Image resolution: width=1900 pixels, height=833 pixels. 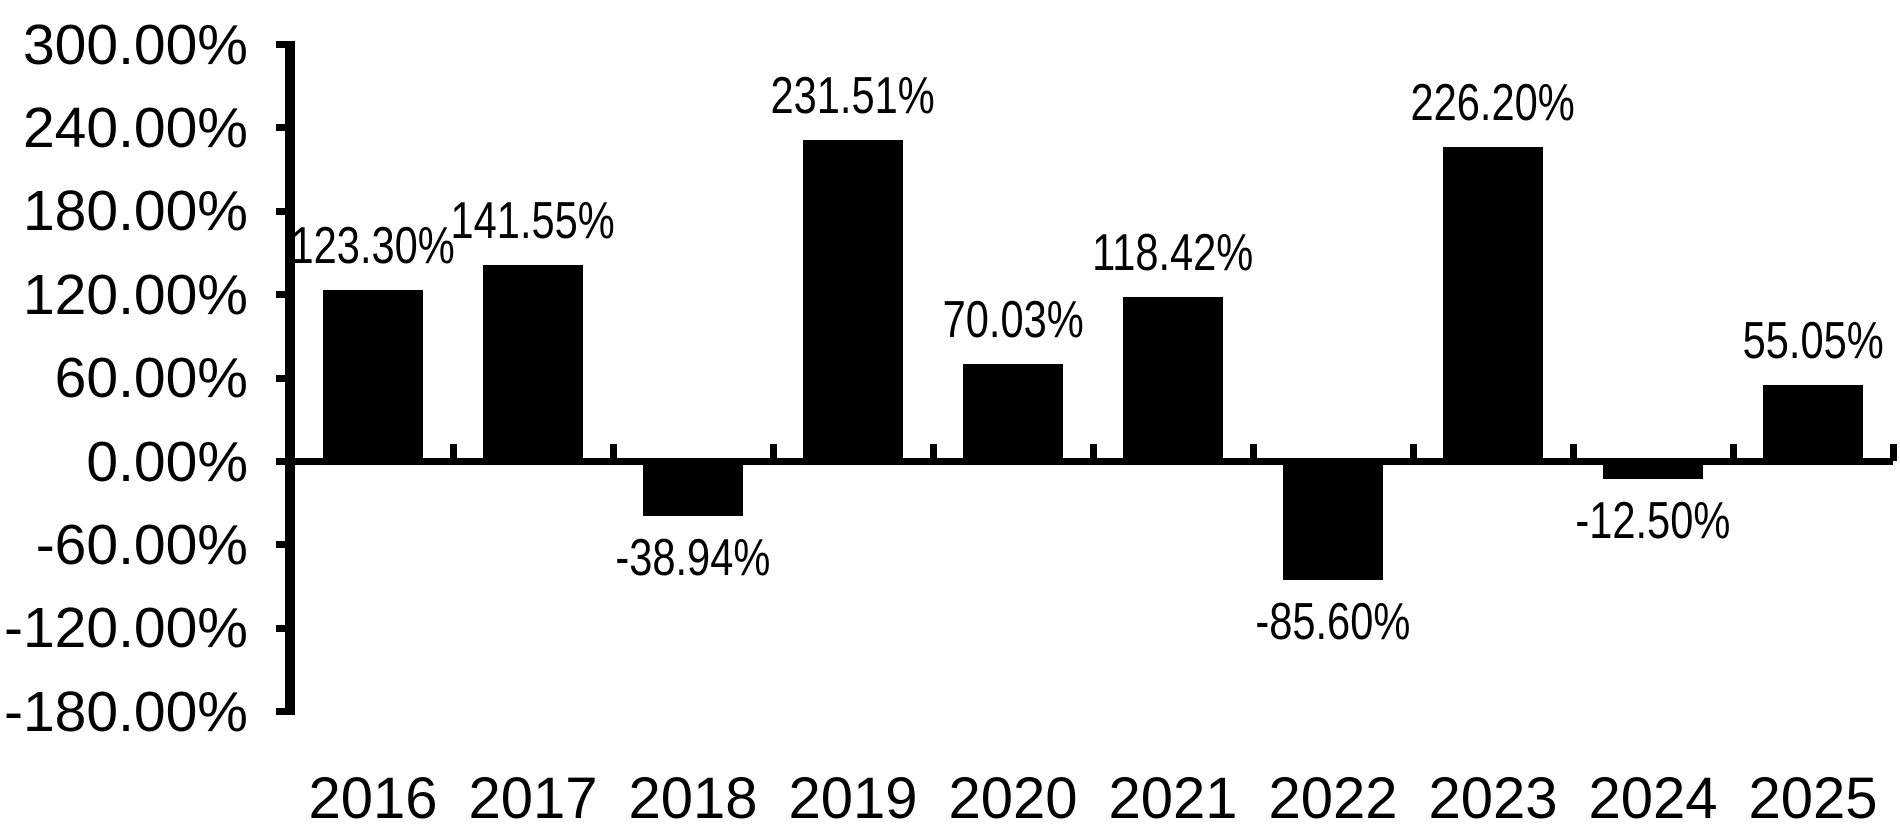 I want to click on y-tick-label-0: 0.00%, so click(x=167, y=461).